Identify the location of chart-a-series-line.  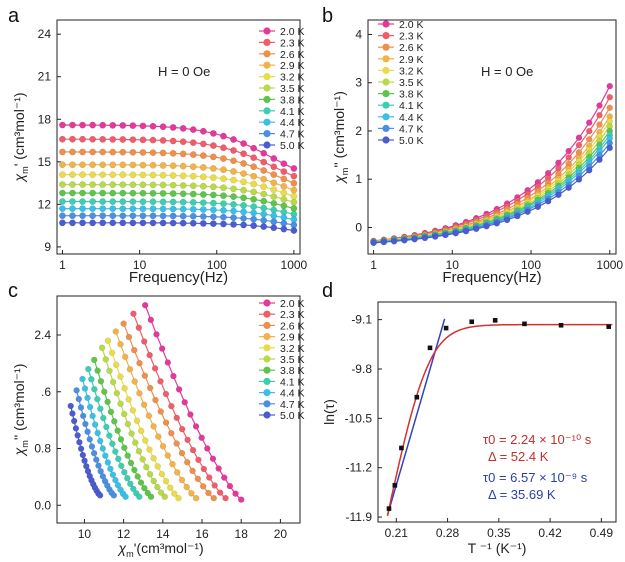
(178, 147).